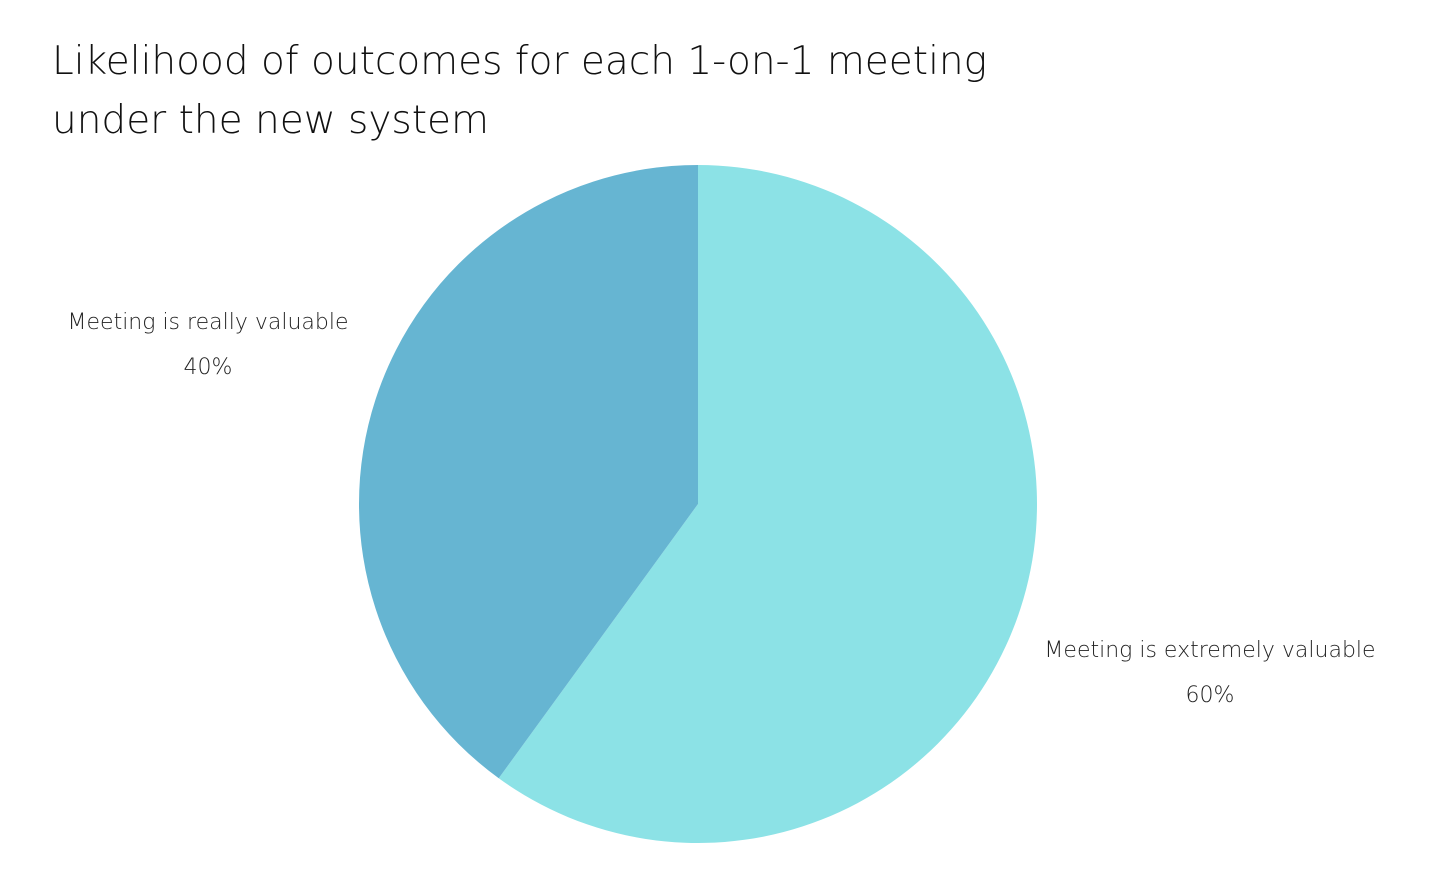 The height and width of the screenshot is (890, 1450). I want to click on chart-title: under the new system, so click(270, 120).